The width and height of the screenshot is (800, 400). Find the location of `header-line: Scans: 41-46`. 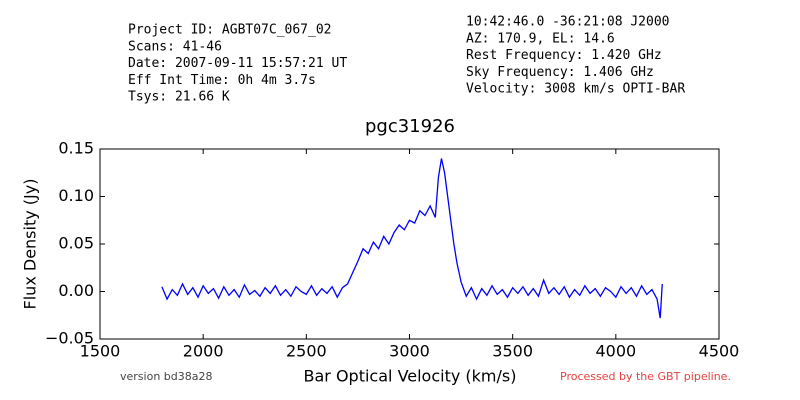

header-line: Scans: 41-46 is located at coordinates (175, 46).